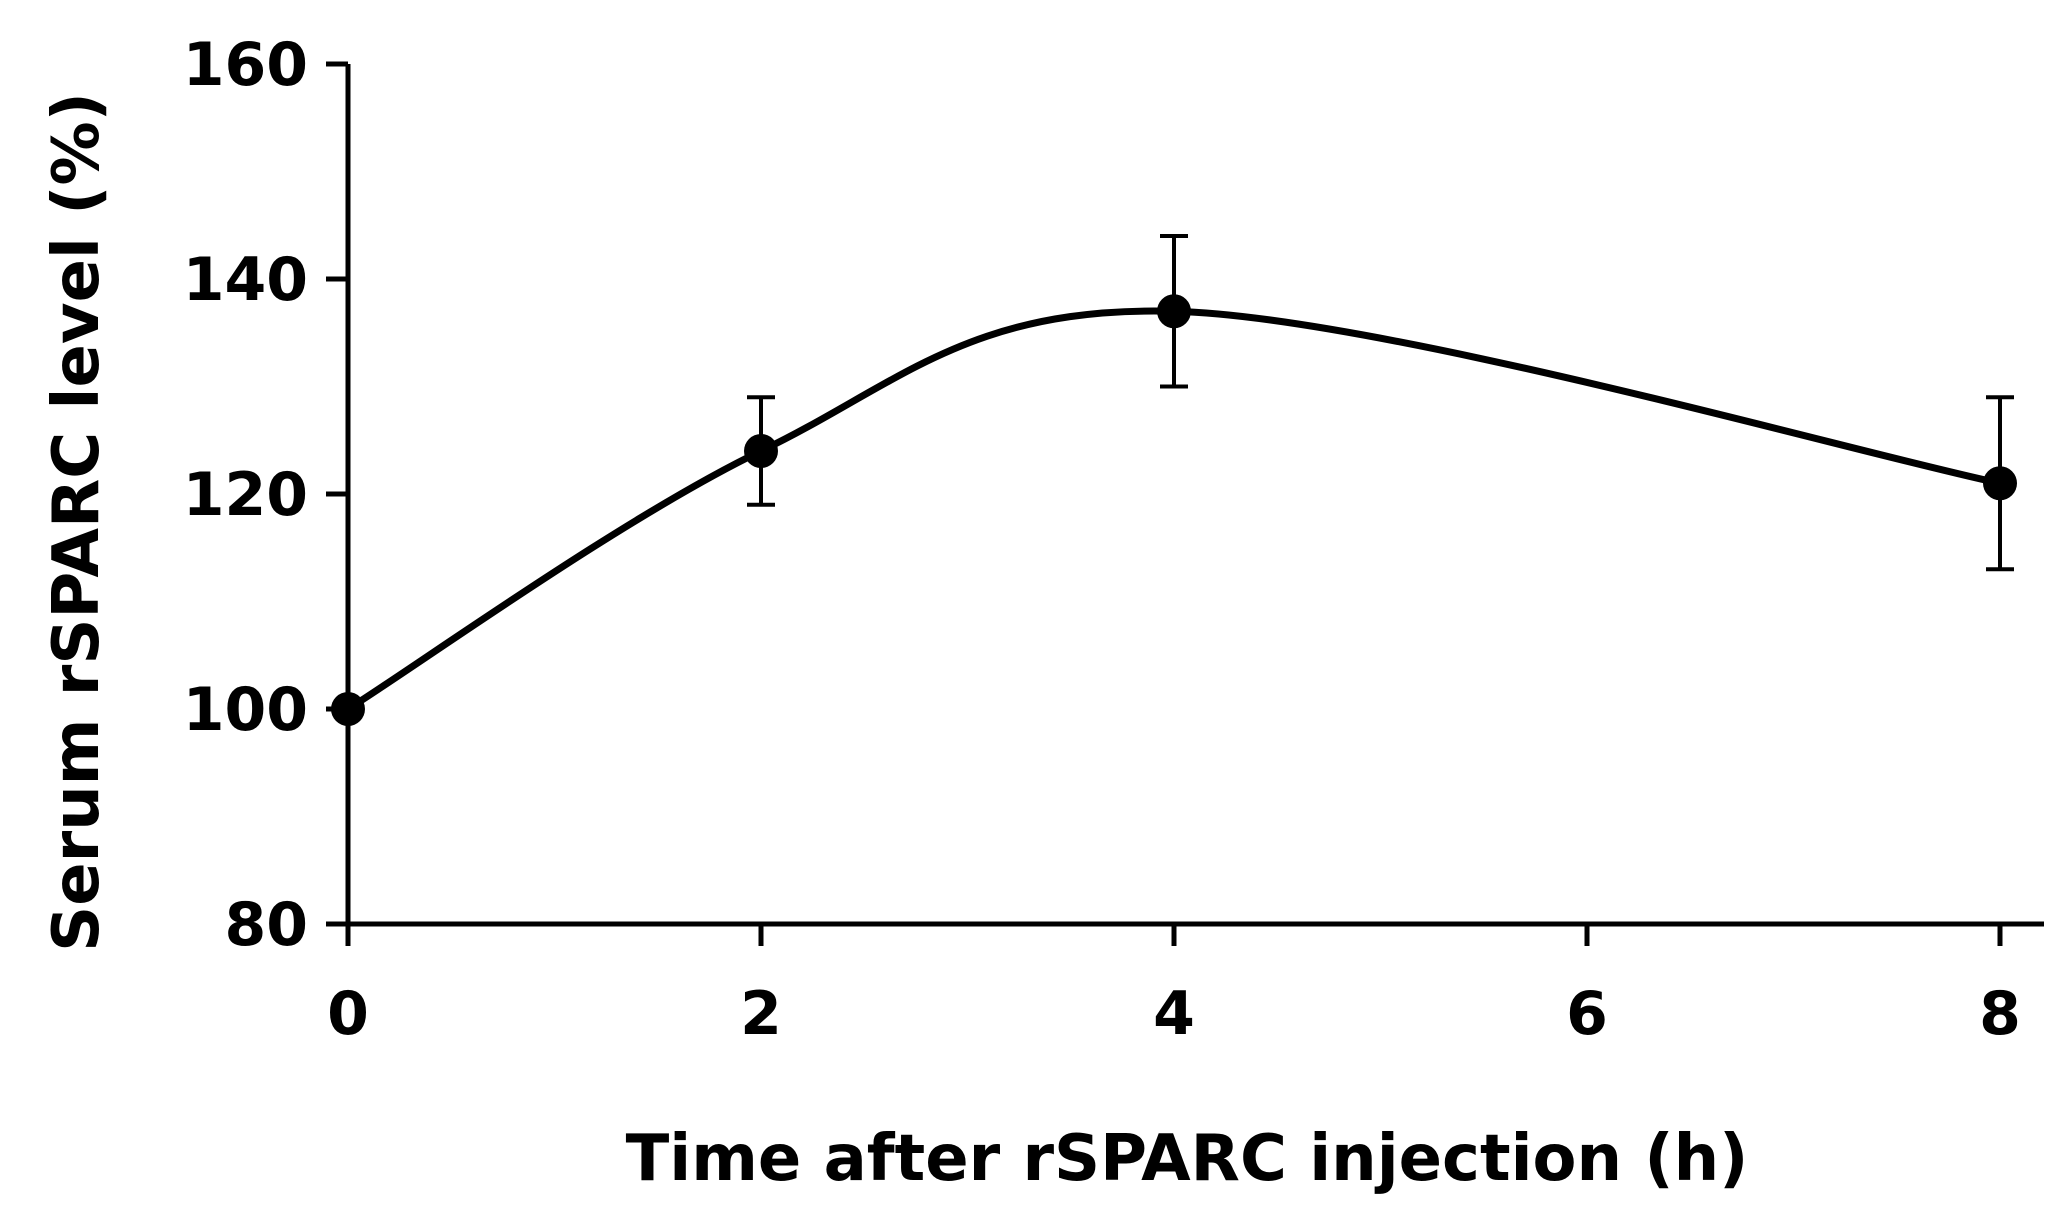 The height and width of the screenshot is (1227, 2071). I want to click on y-tick-label: 100, so click(245, 710).